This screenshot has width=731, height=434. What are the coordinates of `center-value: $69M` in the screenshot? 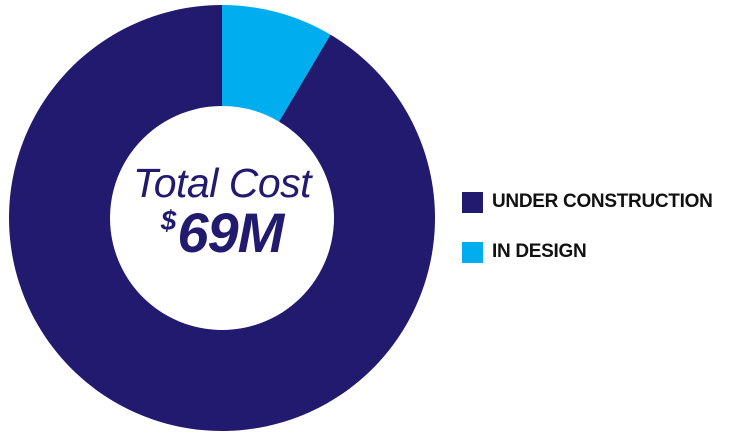 It's located at (222, 232).